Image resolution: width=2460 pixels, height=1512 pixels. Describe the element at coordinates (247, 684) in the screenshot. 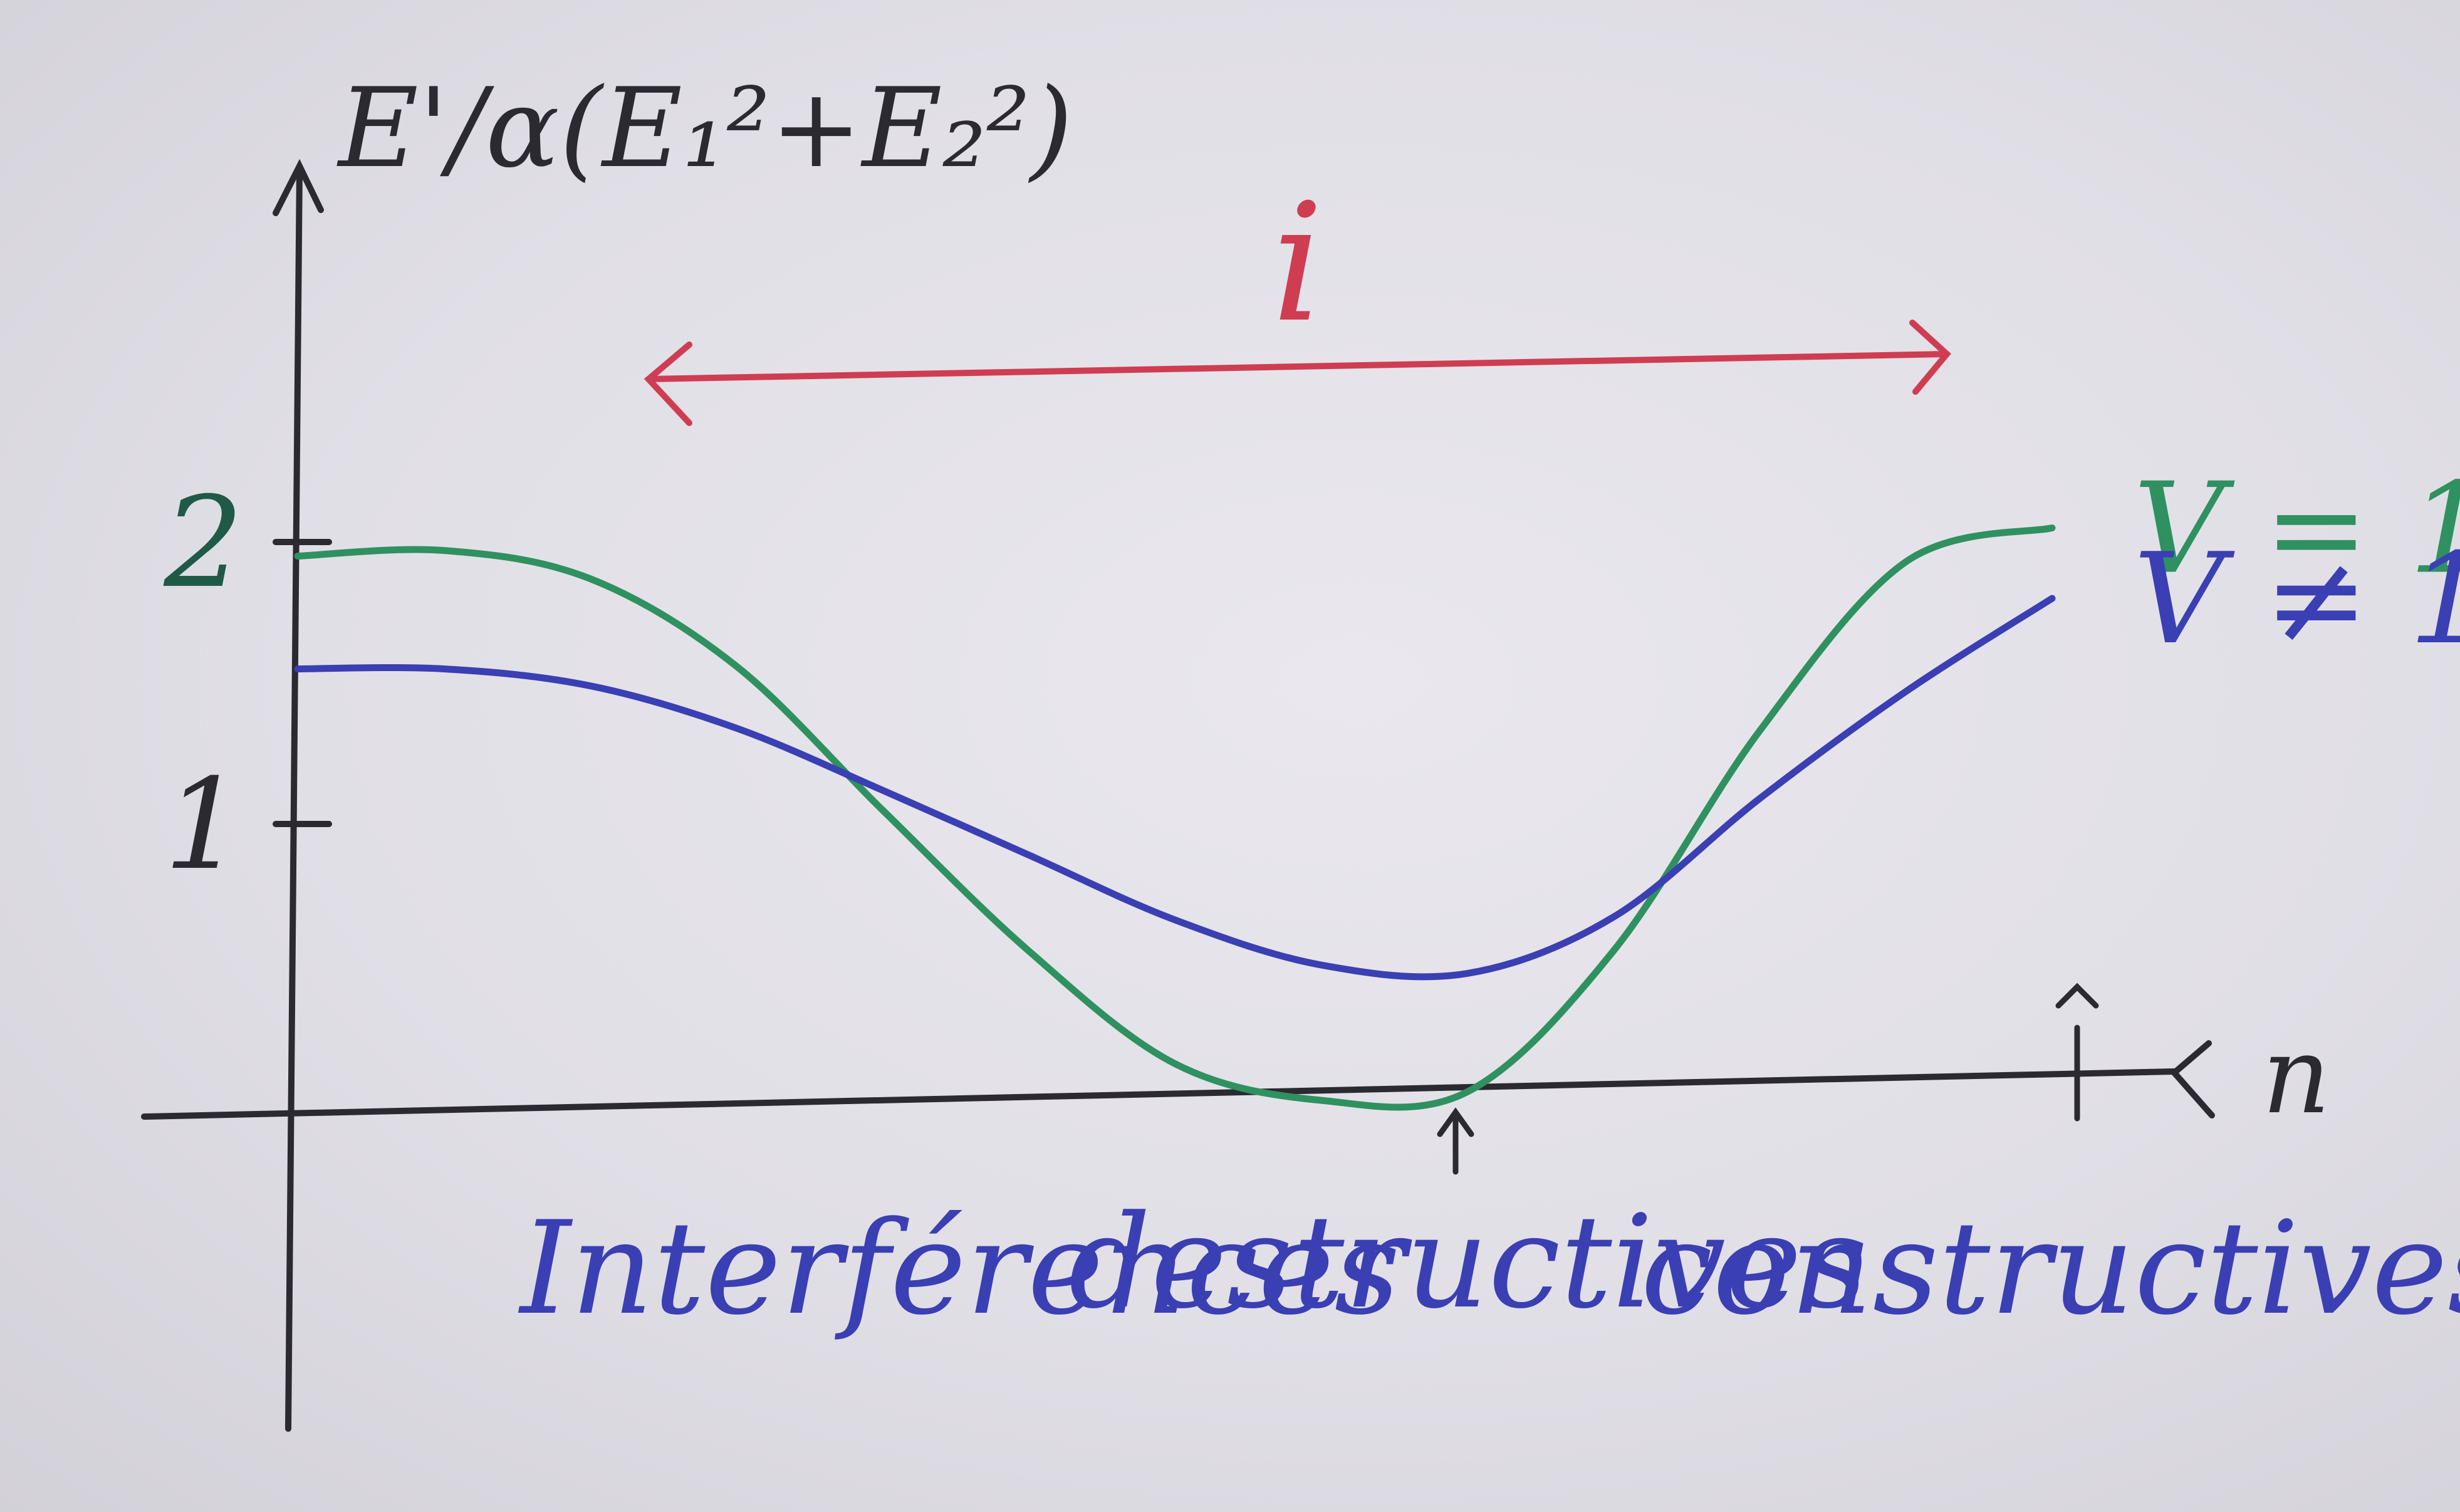

I see `y-ticks: 12` at that location.